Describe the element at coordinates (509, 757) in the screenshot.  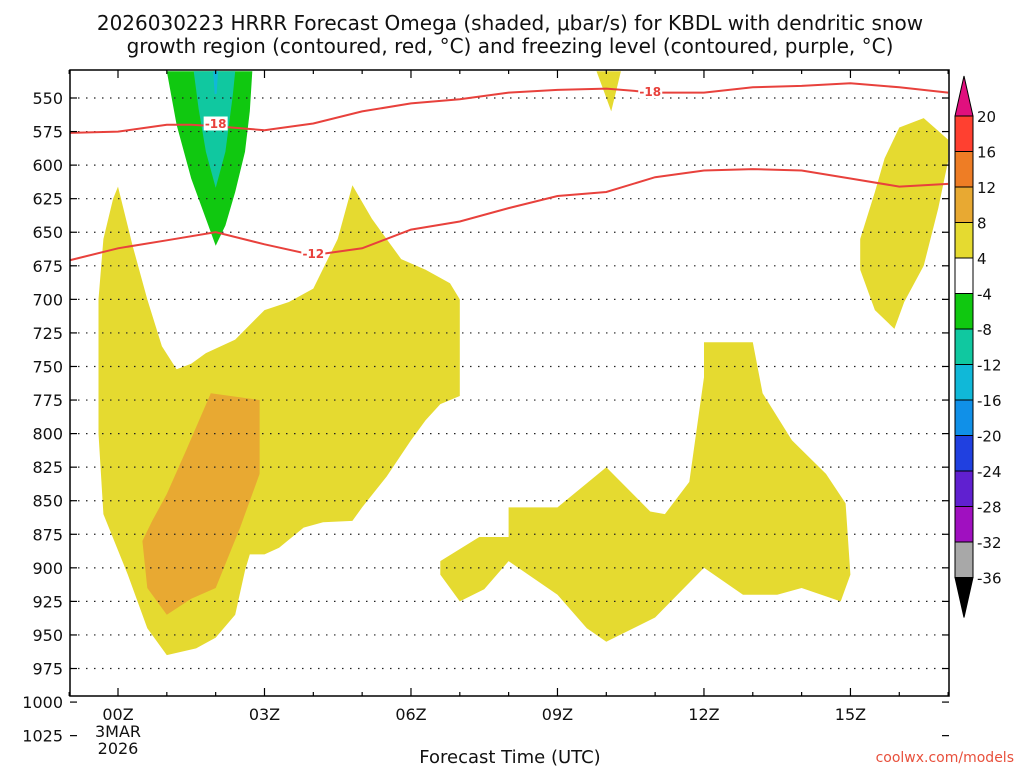
I see `x-axis-title: Forecast Time (UTC)` at that location.